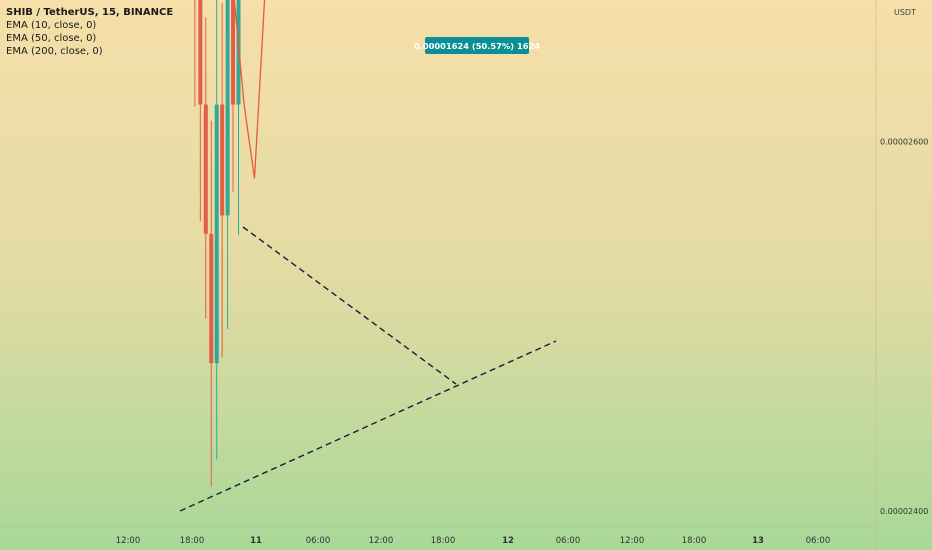 This screenshot has width=932, height=550. I want to click on x-tick-label: 12, so click(508, 541).